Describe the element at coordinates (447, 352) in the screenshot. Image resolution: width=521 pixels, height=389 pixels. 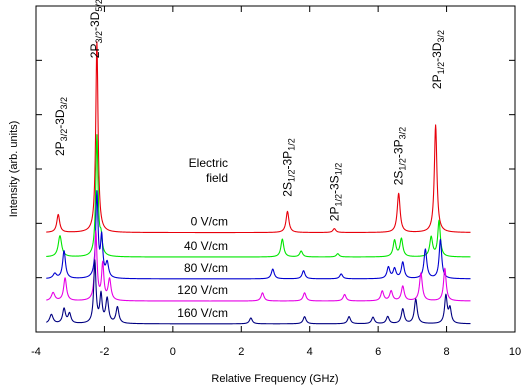
I see `x-tick-label: 8` at that location.